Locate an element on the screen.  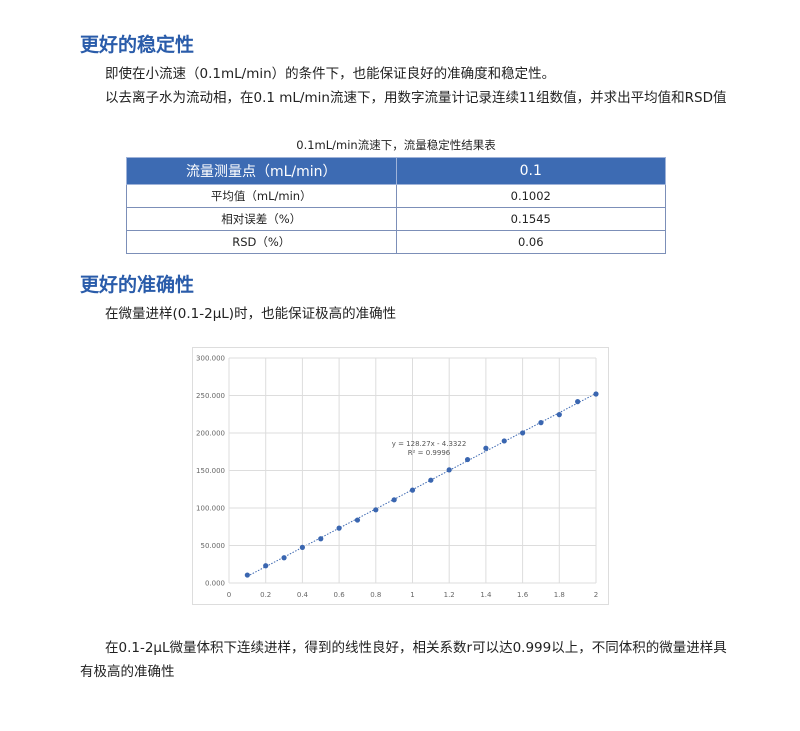
table-caption: 0.1mL/min流速下，流量稳定性结果表 is located at coordinates (396, 145).